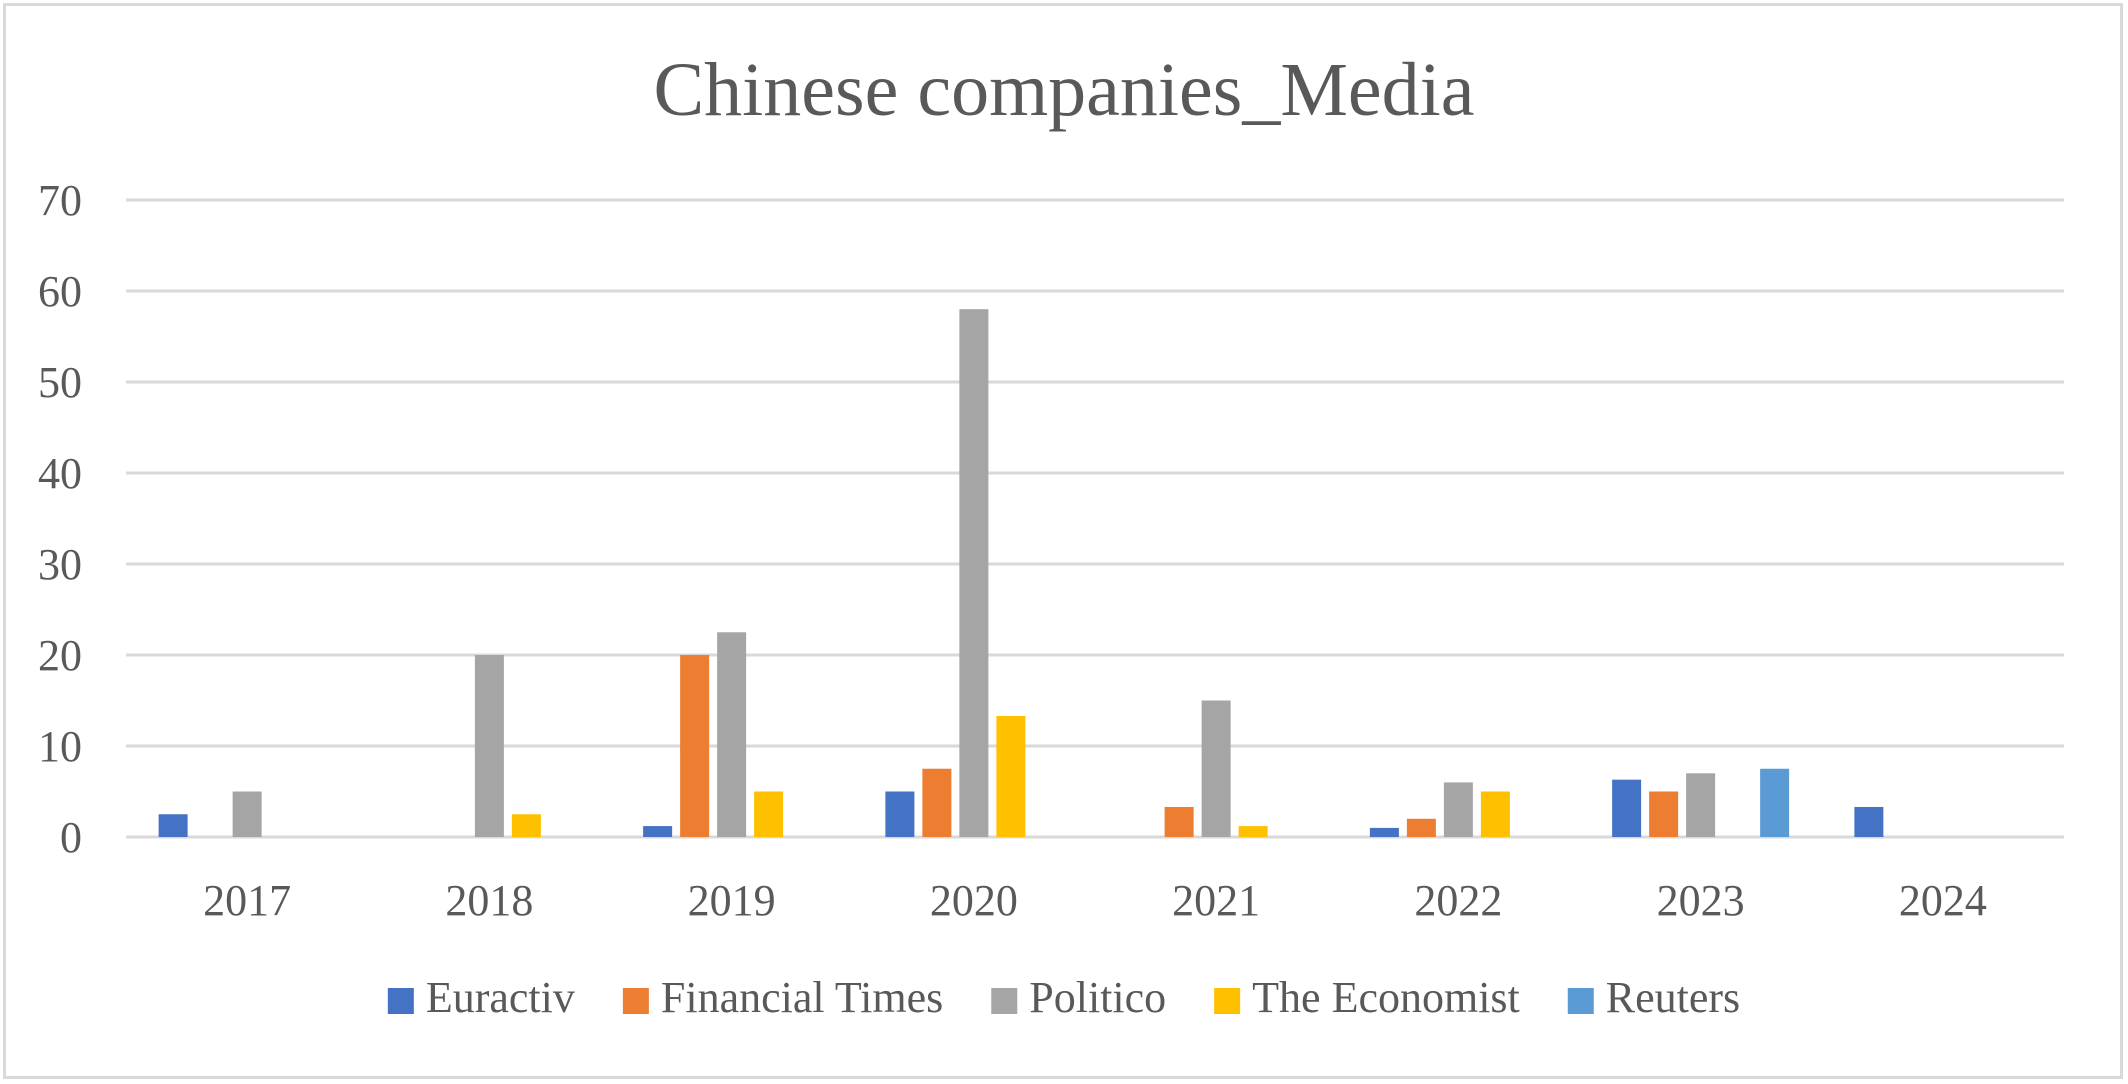 This screenshot has width=2128, height=1084. What do you see at coordinates (1869, 821) in the screenshot?
I see `bar-euractiv-2024` at bounding box center [1869, 821].